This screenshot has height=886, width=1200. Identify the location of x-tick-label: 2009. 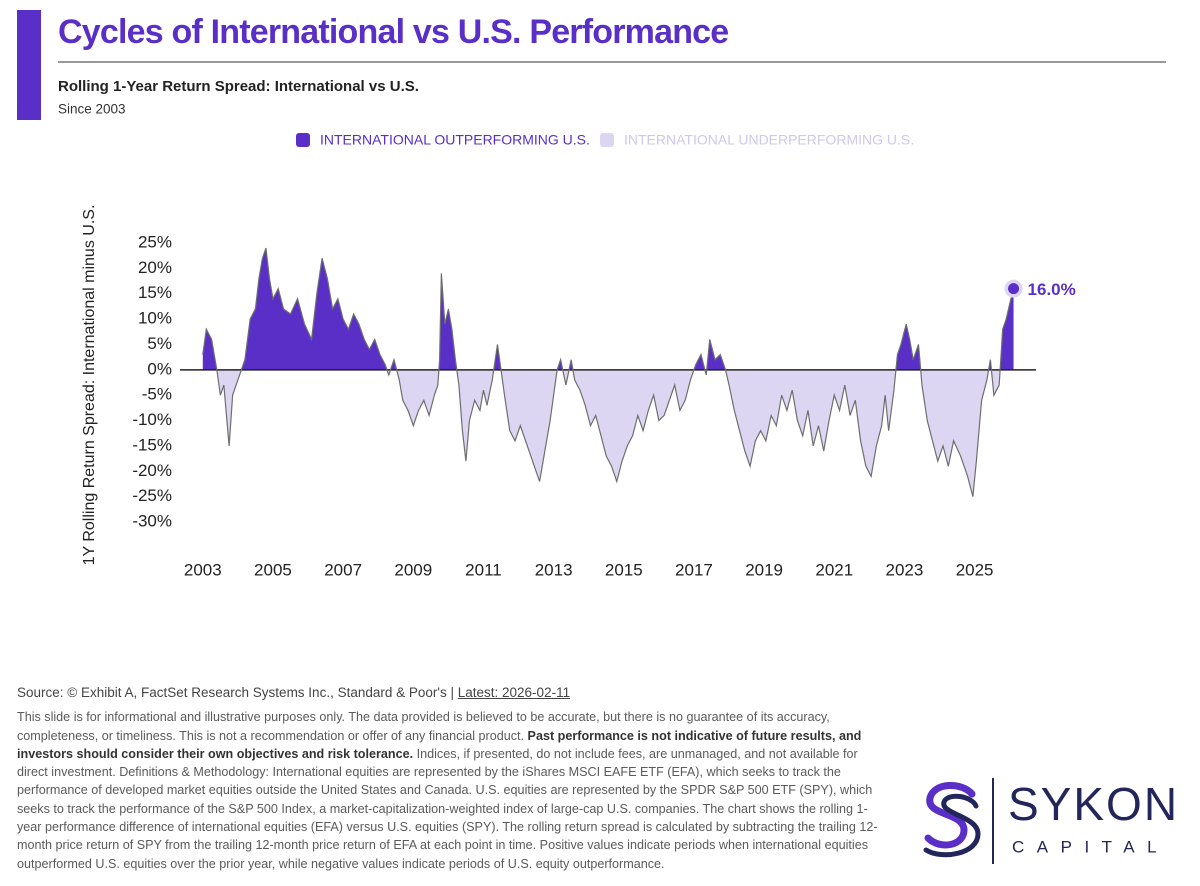
(413, 569).